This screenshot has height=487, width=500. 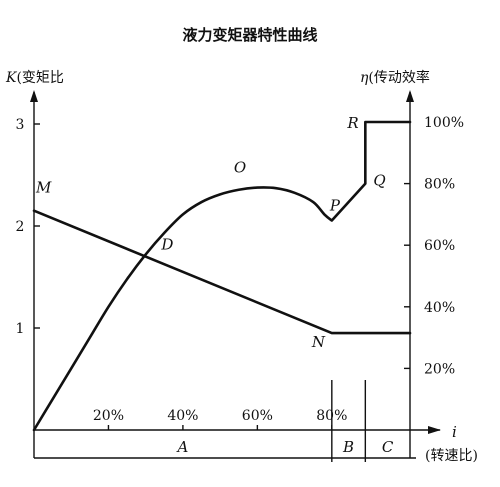 I want to click on y-right-tick-label: 80%, so click(x=439, y=185).